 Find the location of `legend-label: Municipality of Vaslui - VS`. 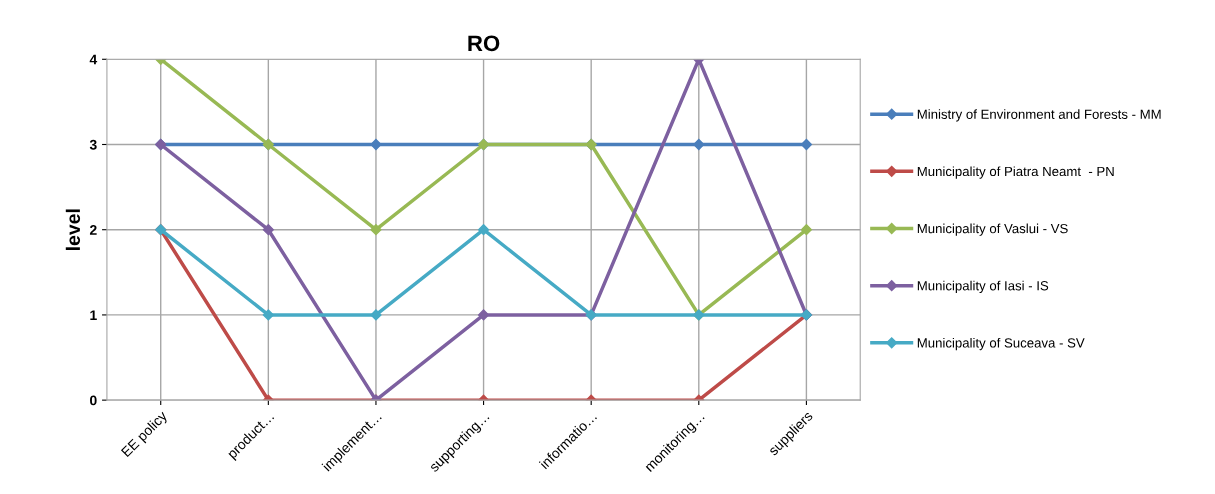

legend-label: Municipality of Vaslui - VS is located at coordinates (992, 229).